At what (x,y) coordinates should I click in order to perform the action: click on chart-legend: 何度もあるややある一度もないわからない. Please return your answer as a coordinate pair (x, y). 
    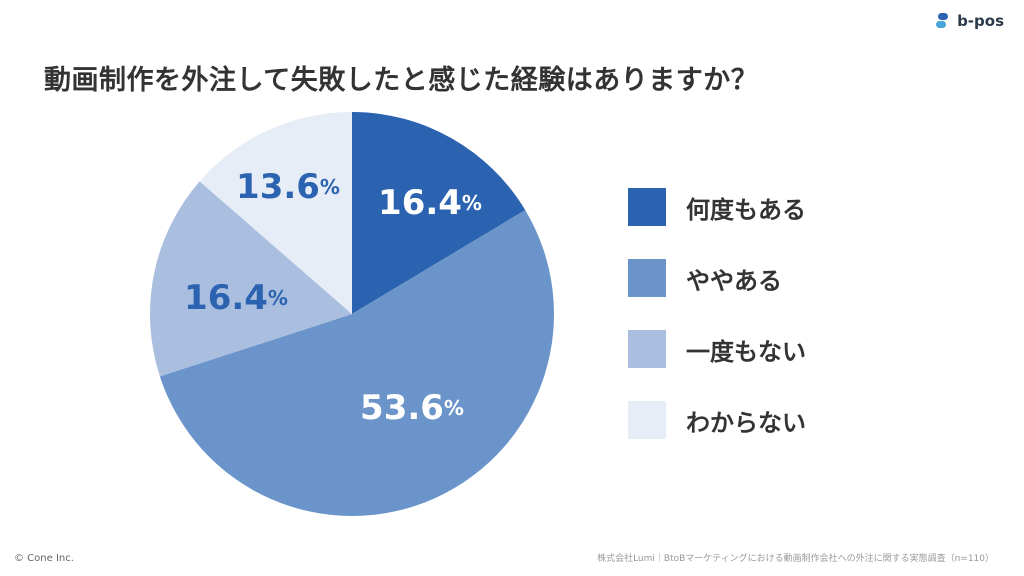
    Looking at the image, I should click on (717, 329).